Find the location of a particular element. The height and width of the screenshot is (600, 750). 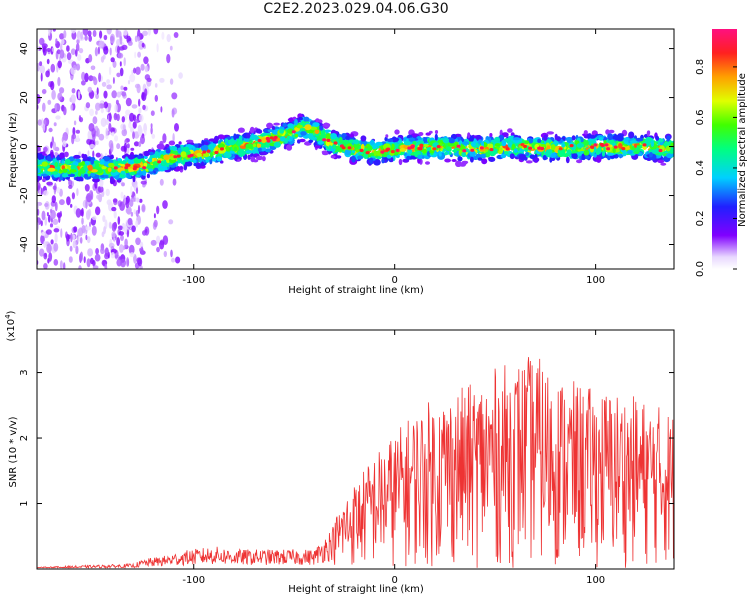

spectrogram-ylabel: Frequency (Hz) is located at coordinates (13, 150).